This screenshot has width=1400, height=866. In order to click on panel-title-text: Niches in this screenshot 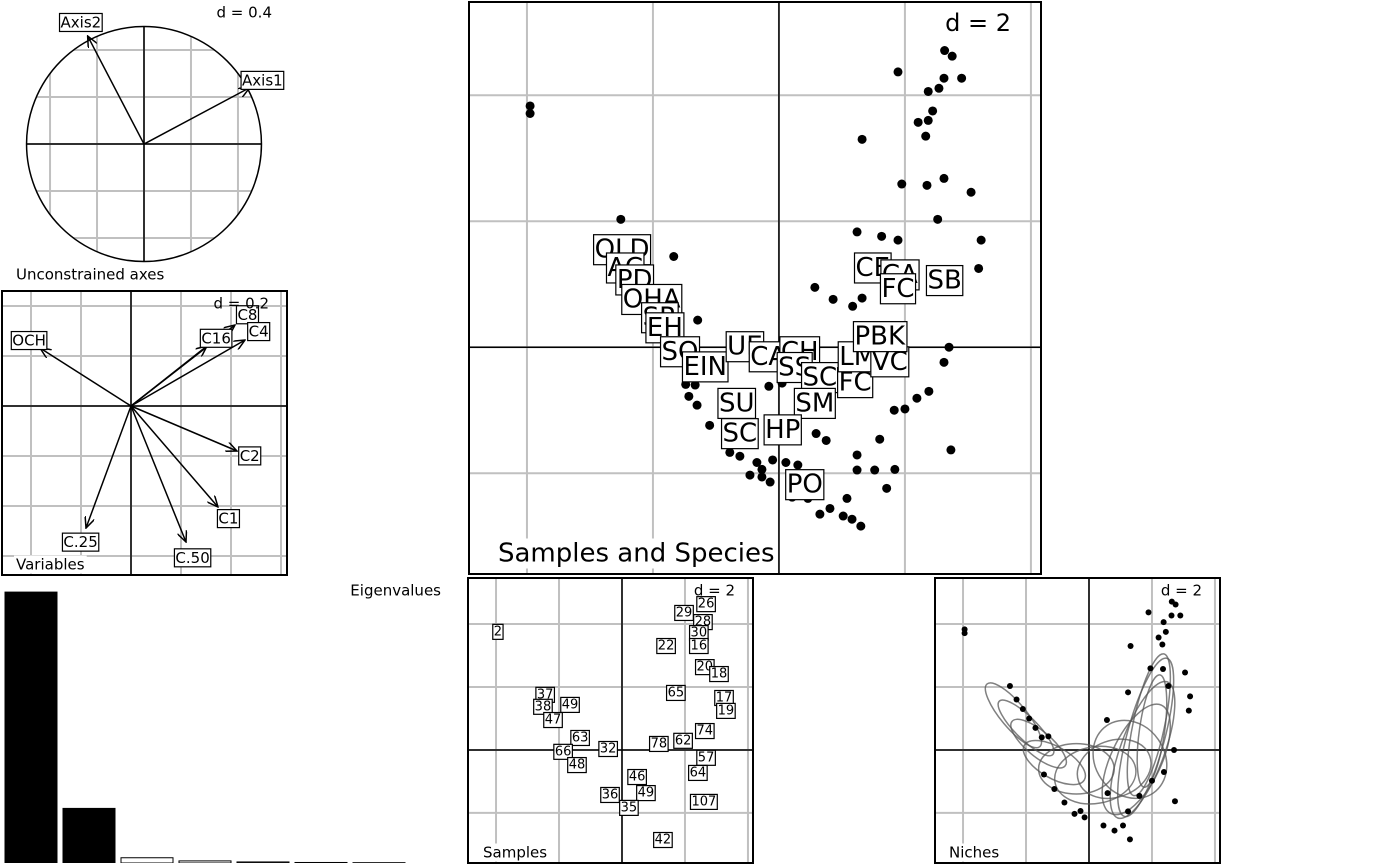, I will do `click(974, 853)`.